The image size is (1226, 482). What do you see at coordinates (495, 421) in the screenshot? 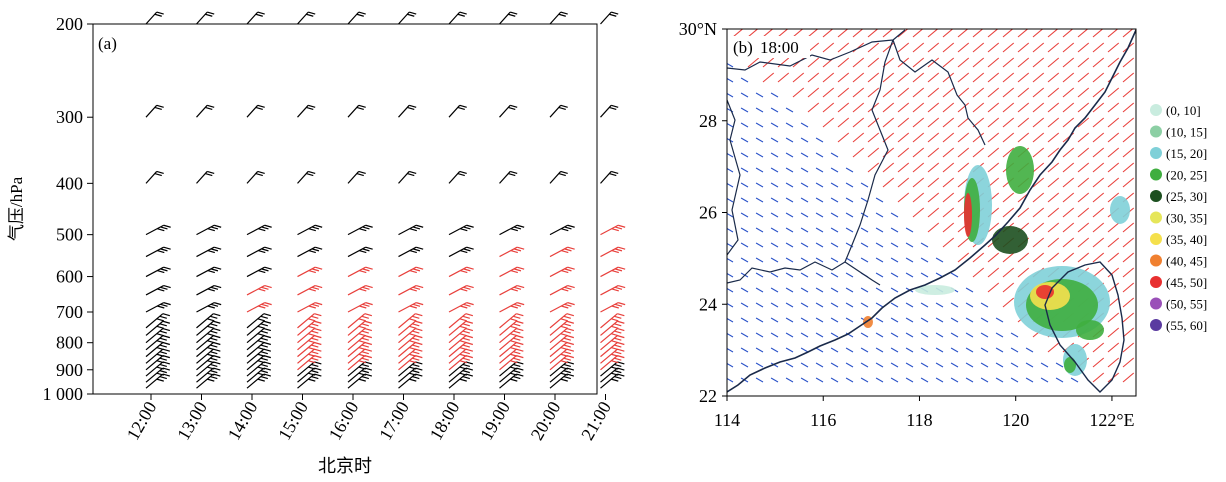
I see `x-tick-label: 19:00` at bounding box center [495, 421].